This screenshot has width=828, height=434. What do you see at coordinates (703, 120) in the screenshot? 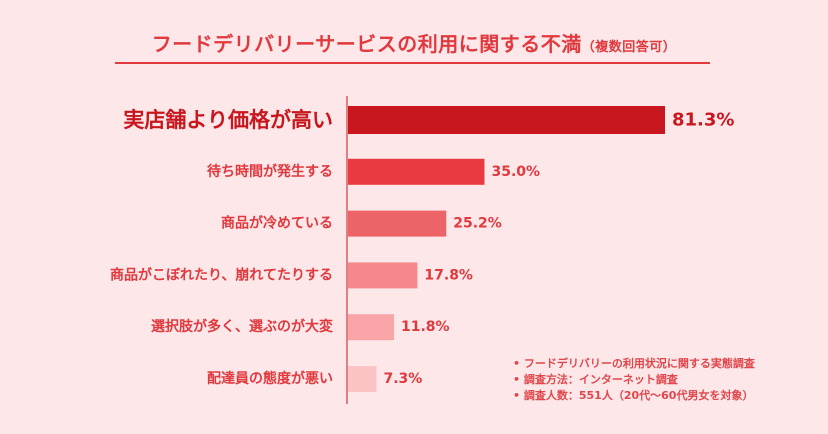
I see `data-label: 81.3%` at bounding box center [703, 120].